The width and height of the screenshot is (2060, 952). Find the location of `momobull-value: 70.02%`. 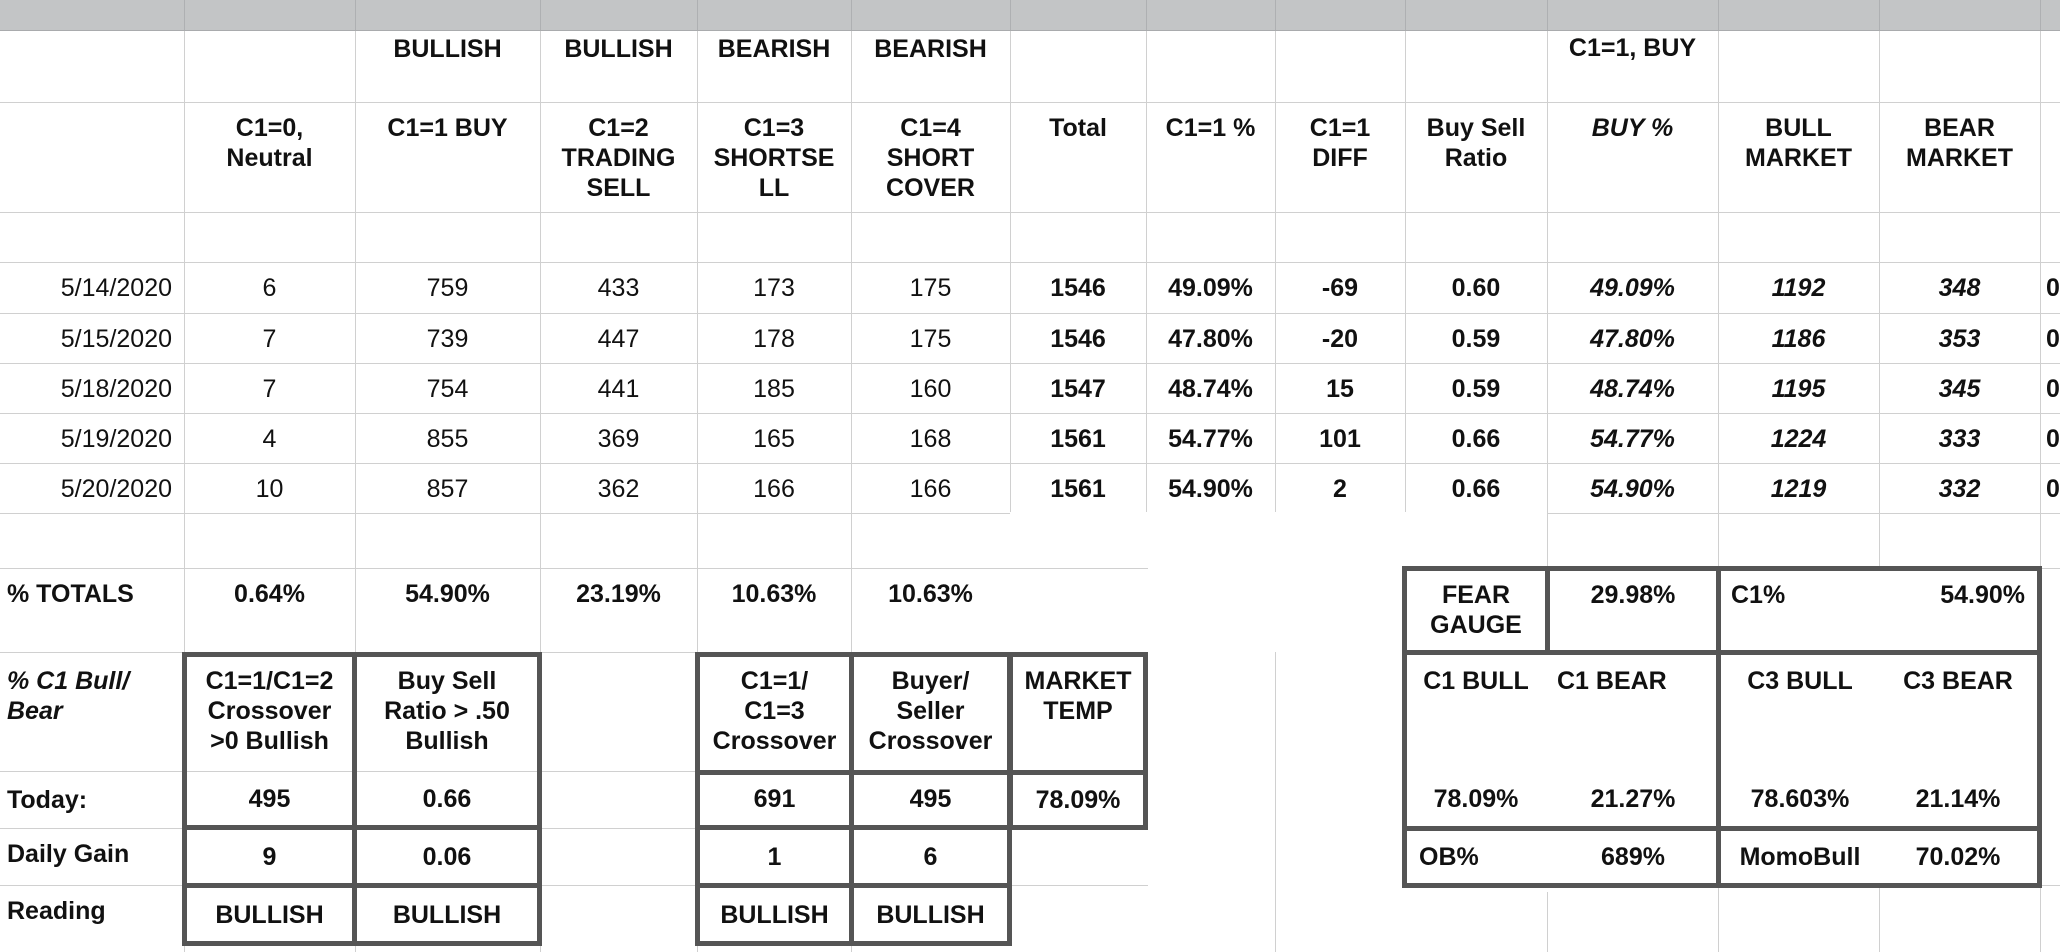

momobull-value: 70.02% is located at coordinates (1958, 857).